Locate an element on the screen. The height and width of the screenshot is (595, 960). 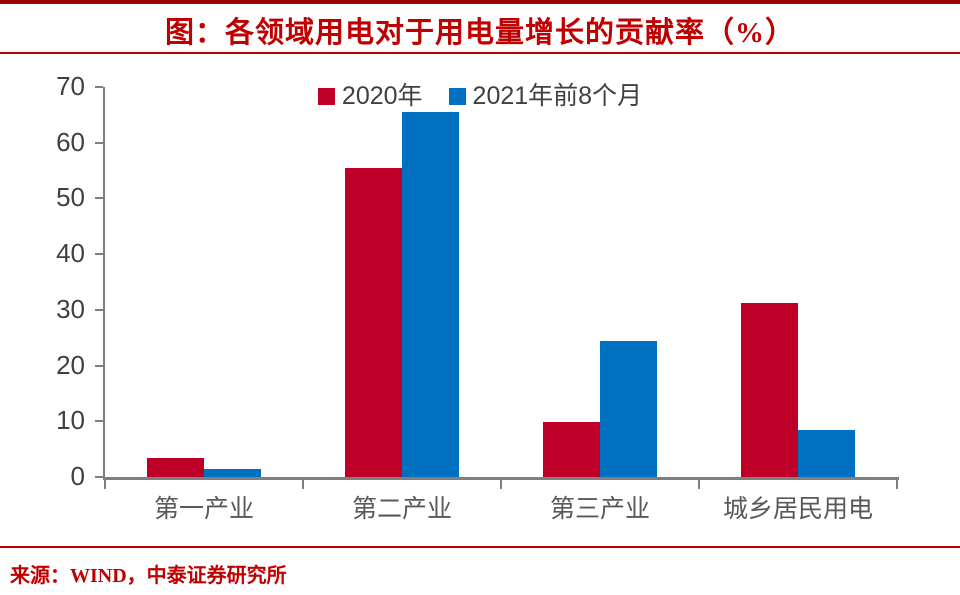
legend-swatch-blue is located at coordinates (457, 96).